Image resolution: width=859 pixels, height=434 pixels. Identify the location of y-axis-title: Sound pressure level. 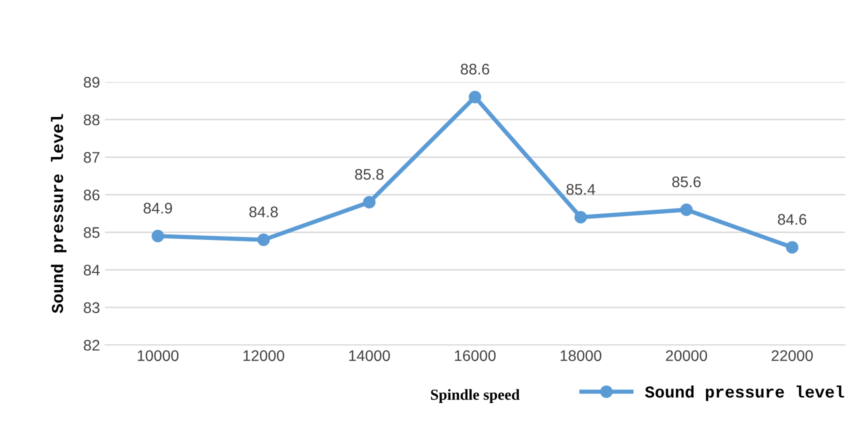
(58, 214).